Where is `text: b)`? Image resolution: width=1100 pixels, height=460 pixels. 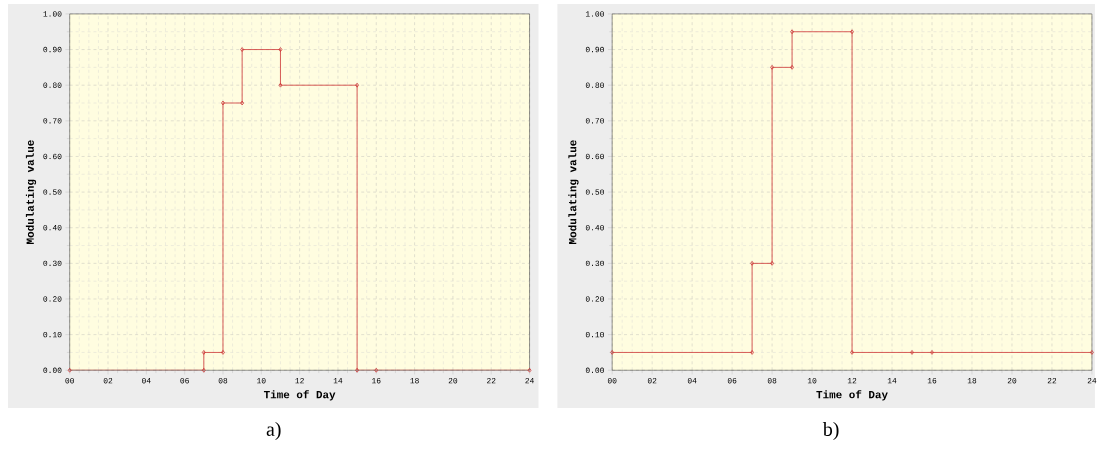
text: b) is located at coordinates (830, 431).